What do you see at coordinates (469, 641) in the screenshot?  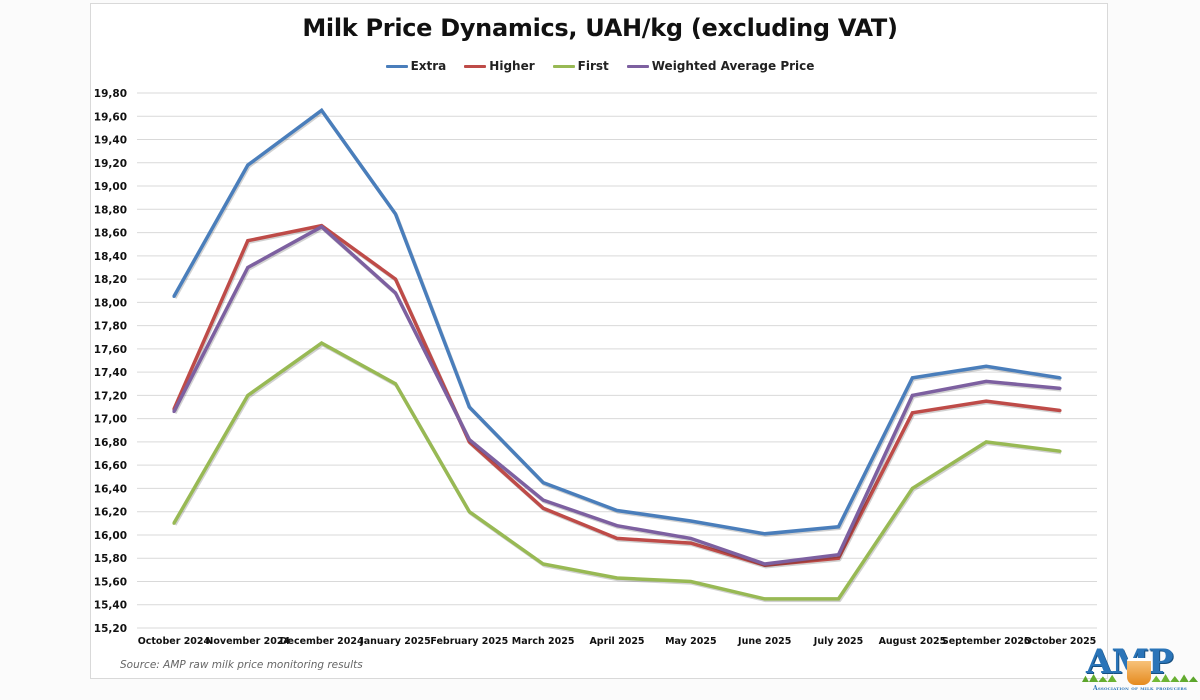 I see `x-tick-label: February 2025` at bounding box center [469, 641].